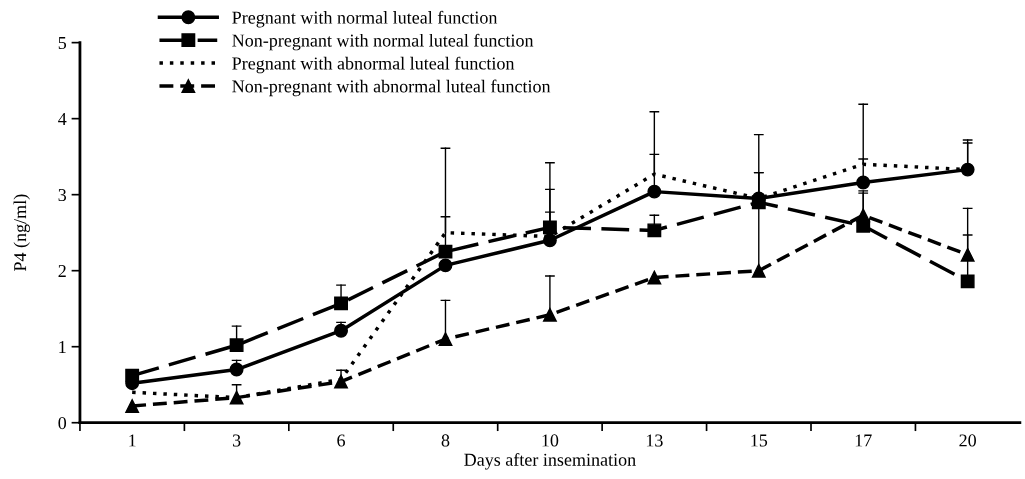 The height and width of the screenshot is (479, 1025). Describe the element at coordinates (863, 440) in the screenshot. I see `x-tick-label: 17` at that location.